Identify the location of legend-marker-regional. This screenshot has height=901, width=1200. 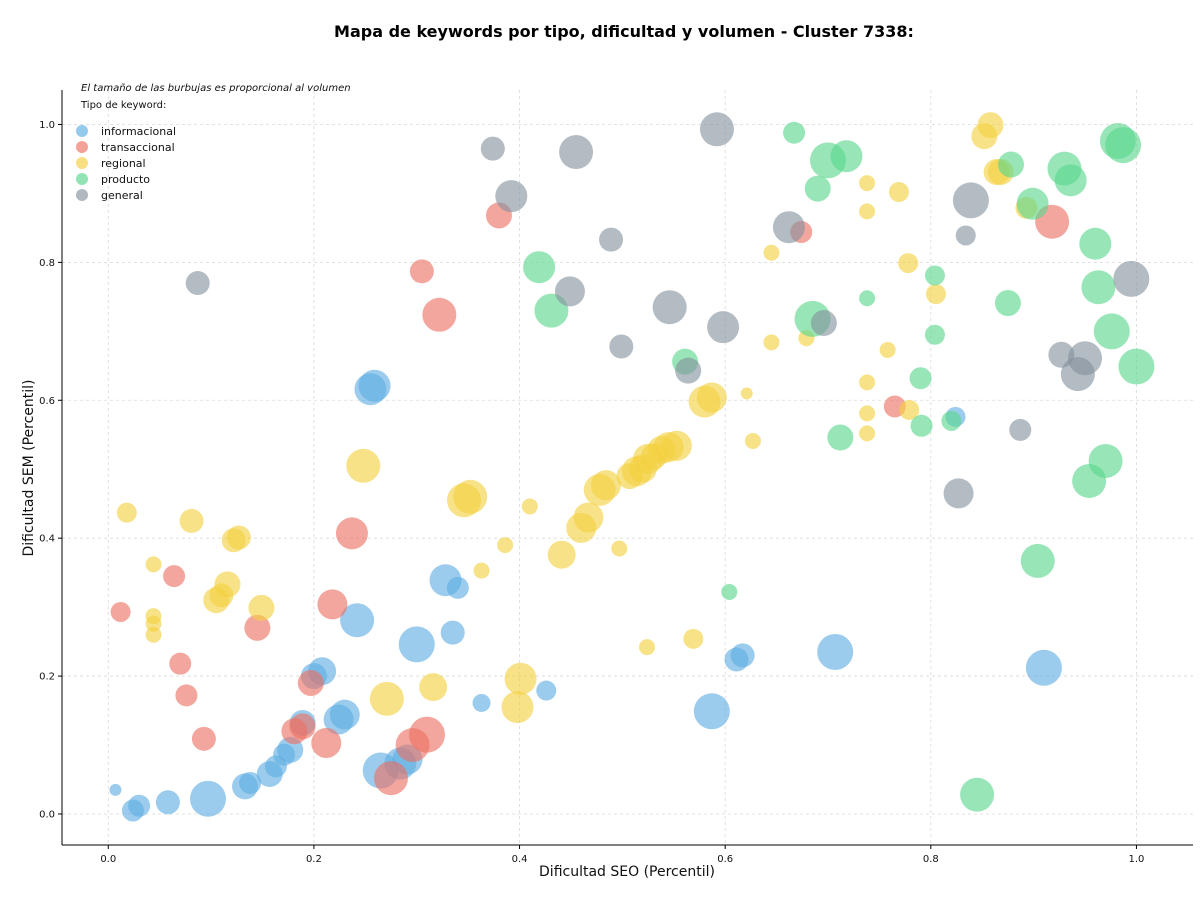
(82, 163).